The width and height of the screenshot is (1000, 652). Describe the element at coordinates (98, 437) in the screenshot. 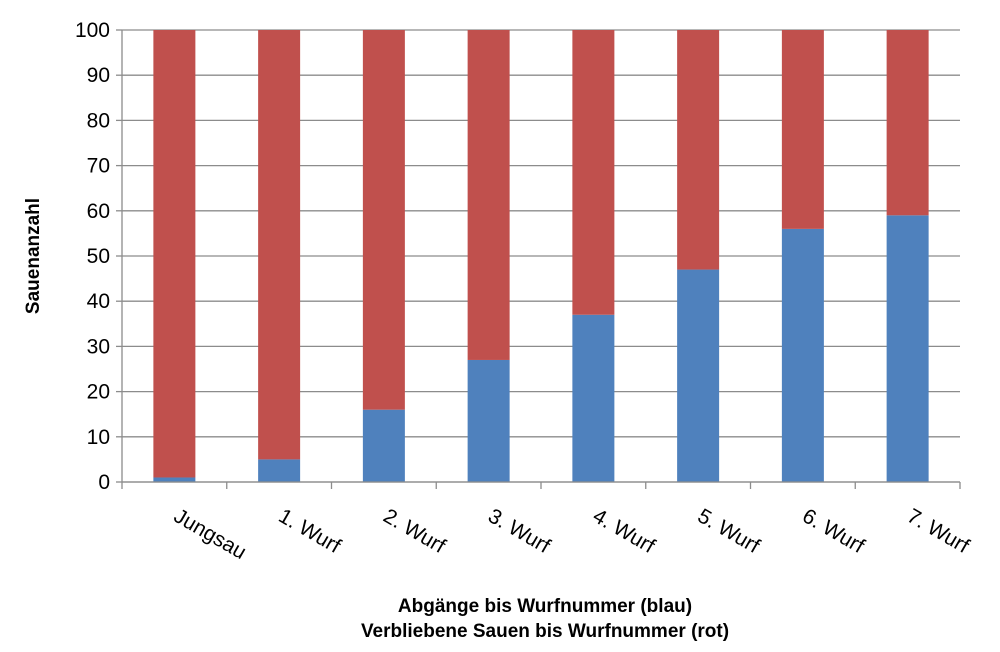

I see `y-tick-label: 10` at that location.